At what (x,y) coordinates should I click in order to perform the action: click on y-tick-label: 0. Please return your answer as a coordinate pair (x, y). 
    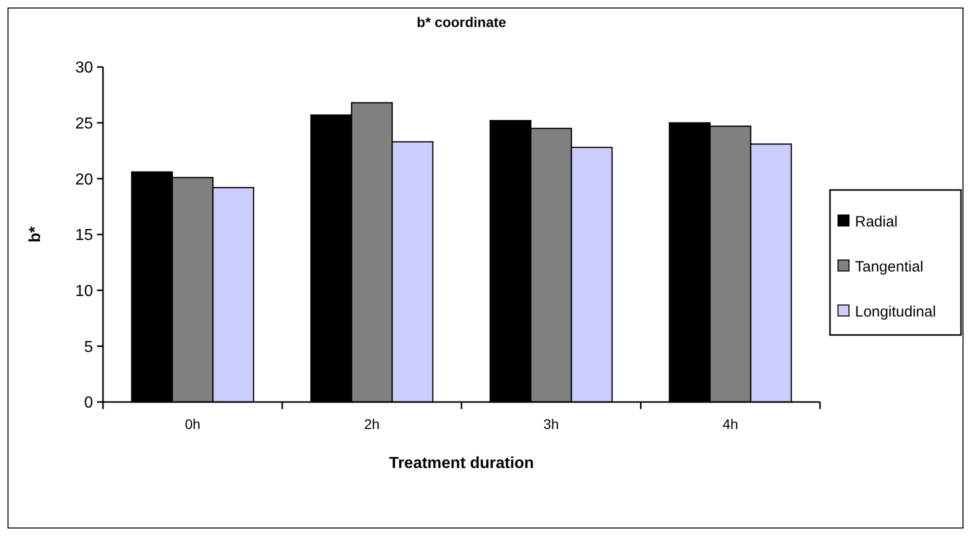
    Looking at the image, I should click on (89, 403).